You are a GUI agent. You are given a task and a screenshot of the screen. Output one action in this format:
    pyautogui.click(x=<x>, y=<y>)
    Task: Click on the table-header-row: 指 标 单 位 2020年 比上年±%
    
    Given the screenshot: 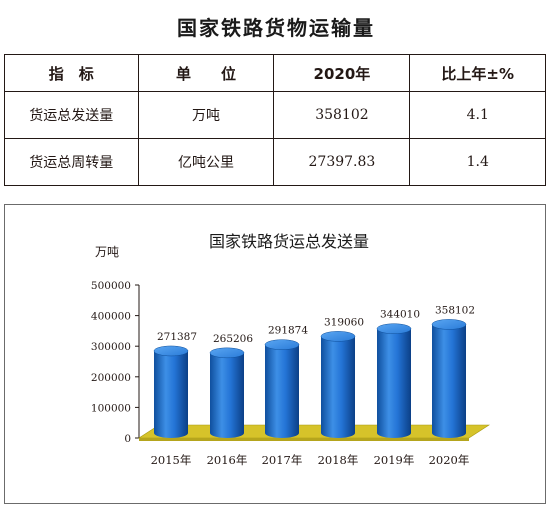 What is the action you would take?
    pyautogui.click(x=275, y=73)
    